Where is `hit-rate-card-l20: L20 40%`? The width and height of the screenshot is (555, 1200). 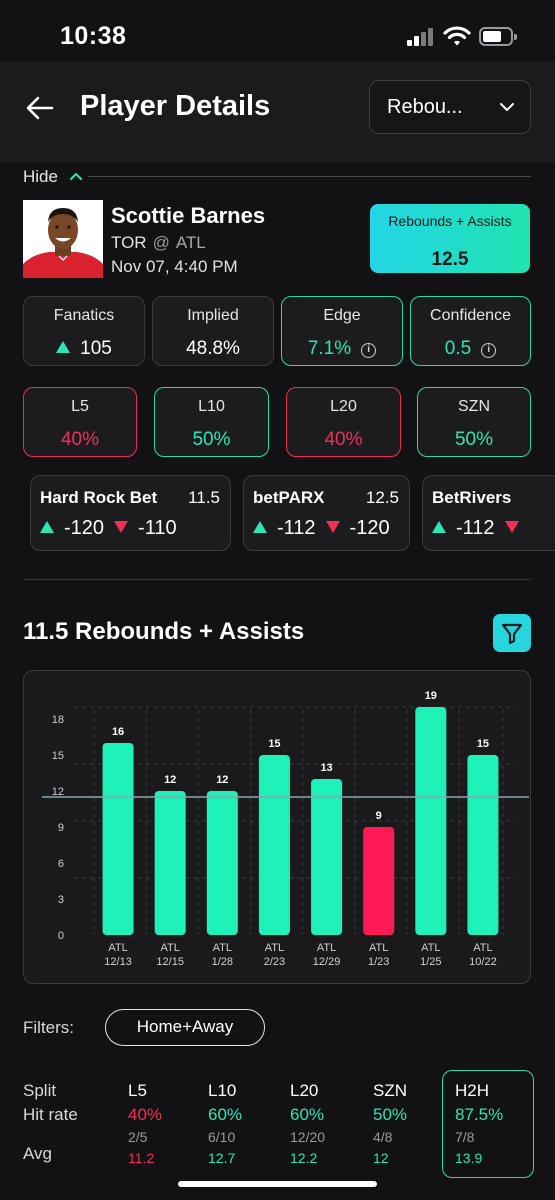 hit-rate-card-l20: L20 40% is located at coordinates (343, 422).